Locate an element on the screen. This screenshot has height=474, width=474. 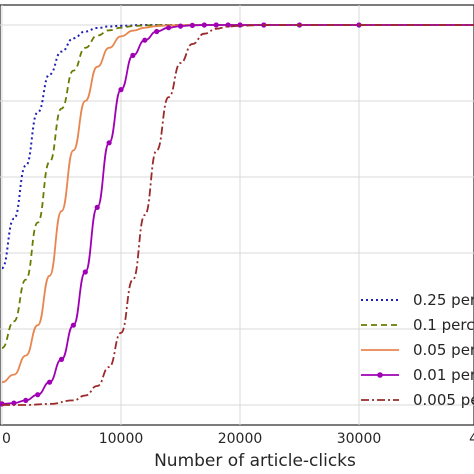
x-axis-label: Number of article-clicks is located at coordinates (255, 461).